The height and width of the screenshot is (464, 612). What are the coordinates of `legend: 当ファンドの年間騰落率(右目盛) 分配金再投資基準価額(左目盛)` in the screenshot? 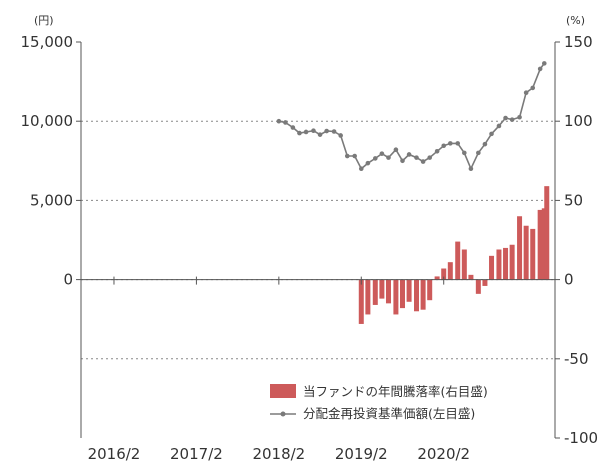 It's located at (379, 402).